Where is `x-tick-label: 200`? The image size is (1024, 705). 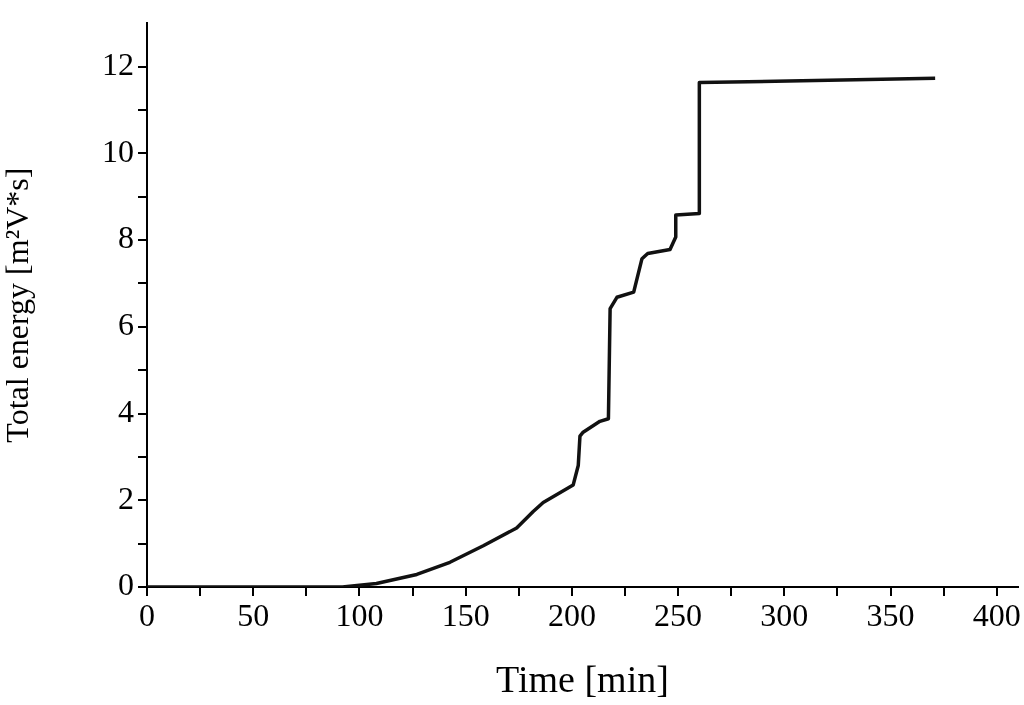 x-tick-label: 200 is located at coordinates (571, 614).